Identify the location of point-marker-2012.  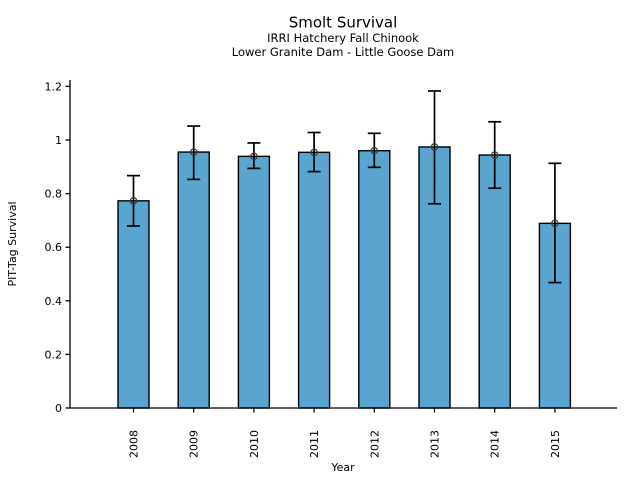
(374, 150).